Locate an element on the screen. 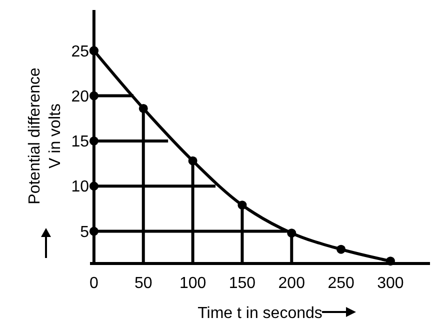 The width and height of the screenshot is (434, 328). x-axis-title: Time t in seconds is located at coordinates (260, 313).